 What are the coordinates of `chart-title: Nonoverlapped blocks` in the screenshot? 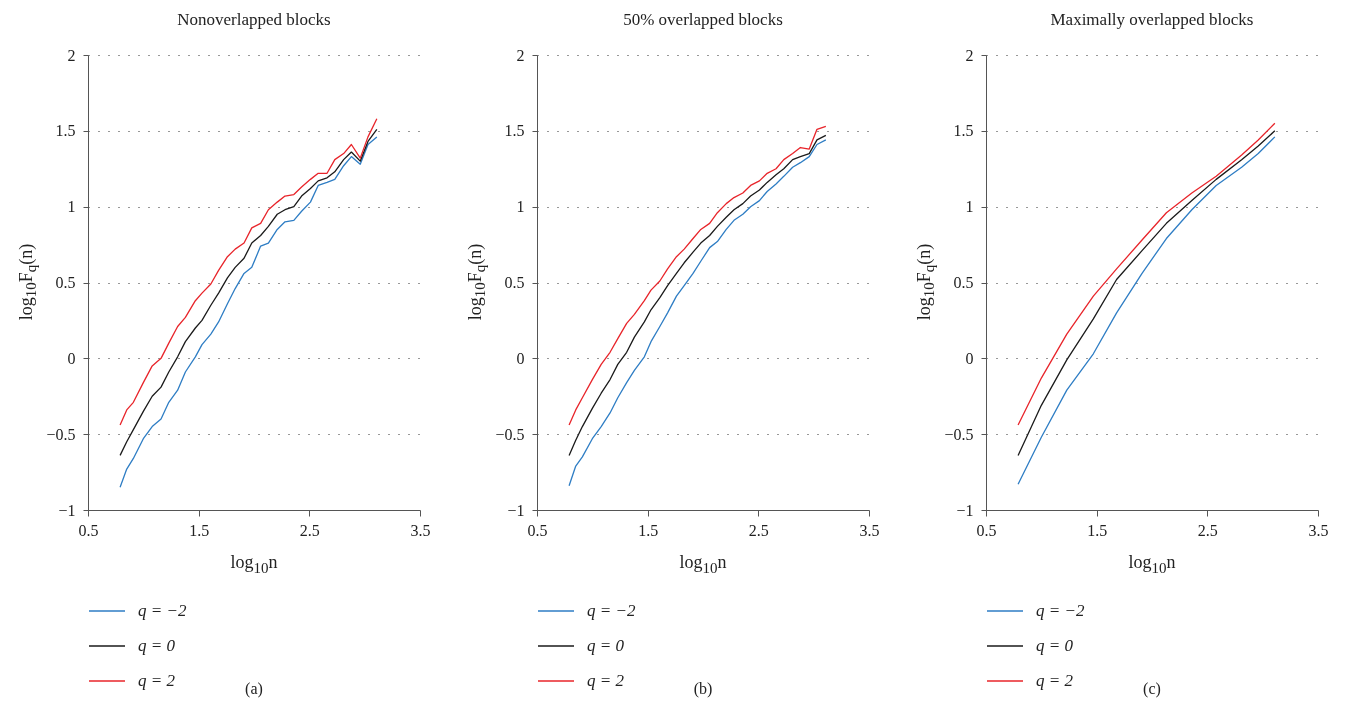 It's located at (254, 20).